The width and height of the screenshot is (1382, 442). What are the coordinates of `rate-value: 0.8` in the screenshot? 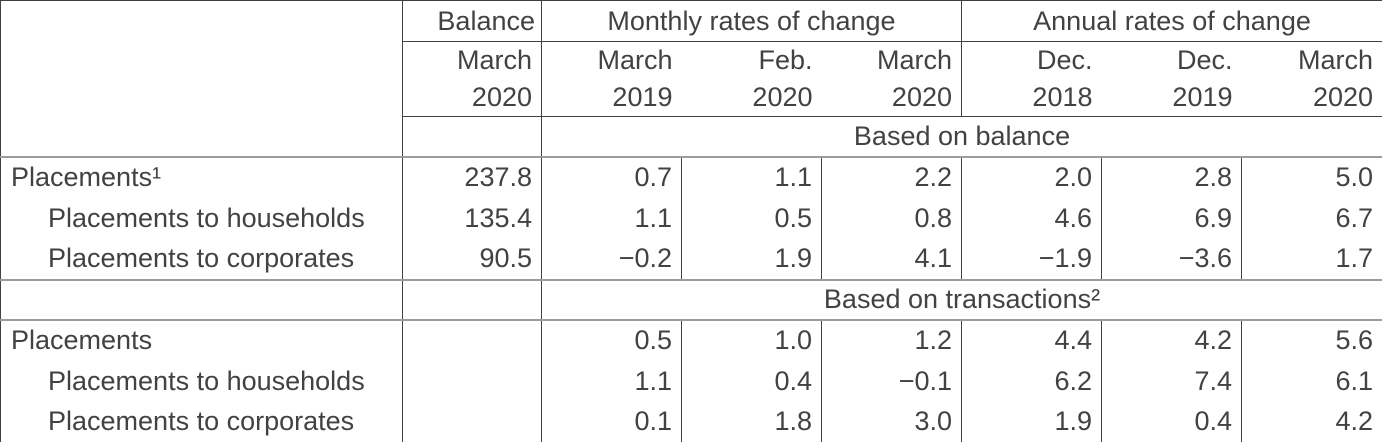 It's located at (891, 218).